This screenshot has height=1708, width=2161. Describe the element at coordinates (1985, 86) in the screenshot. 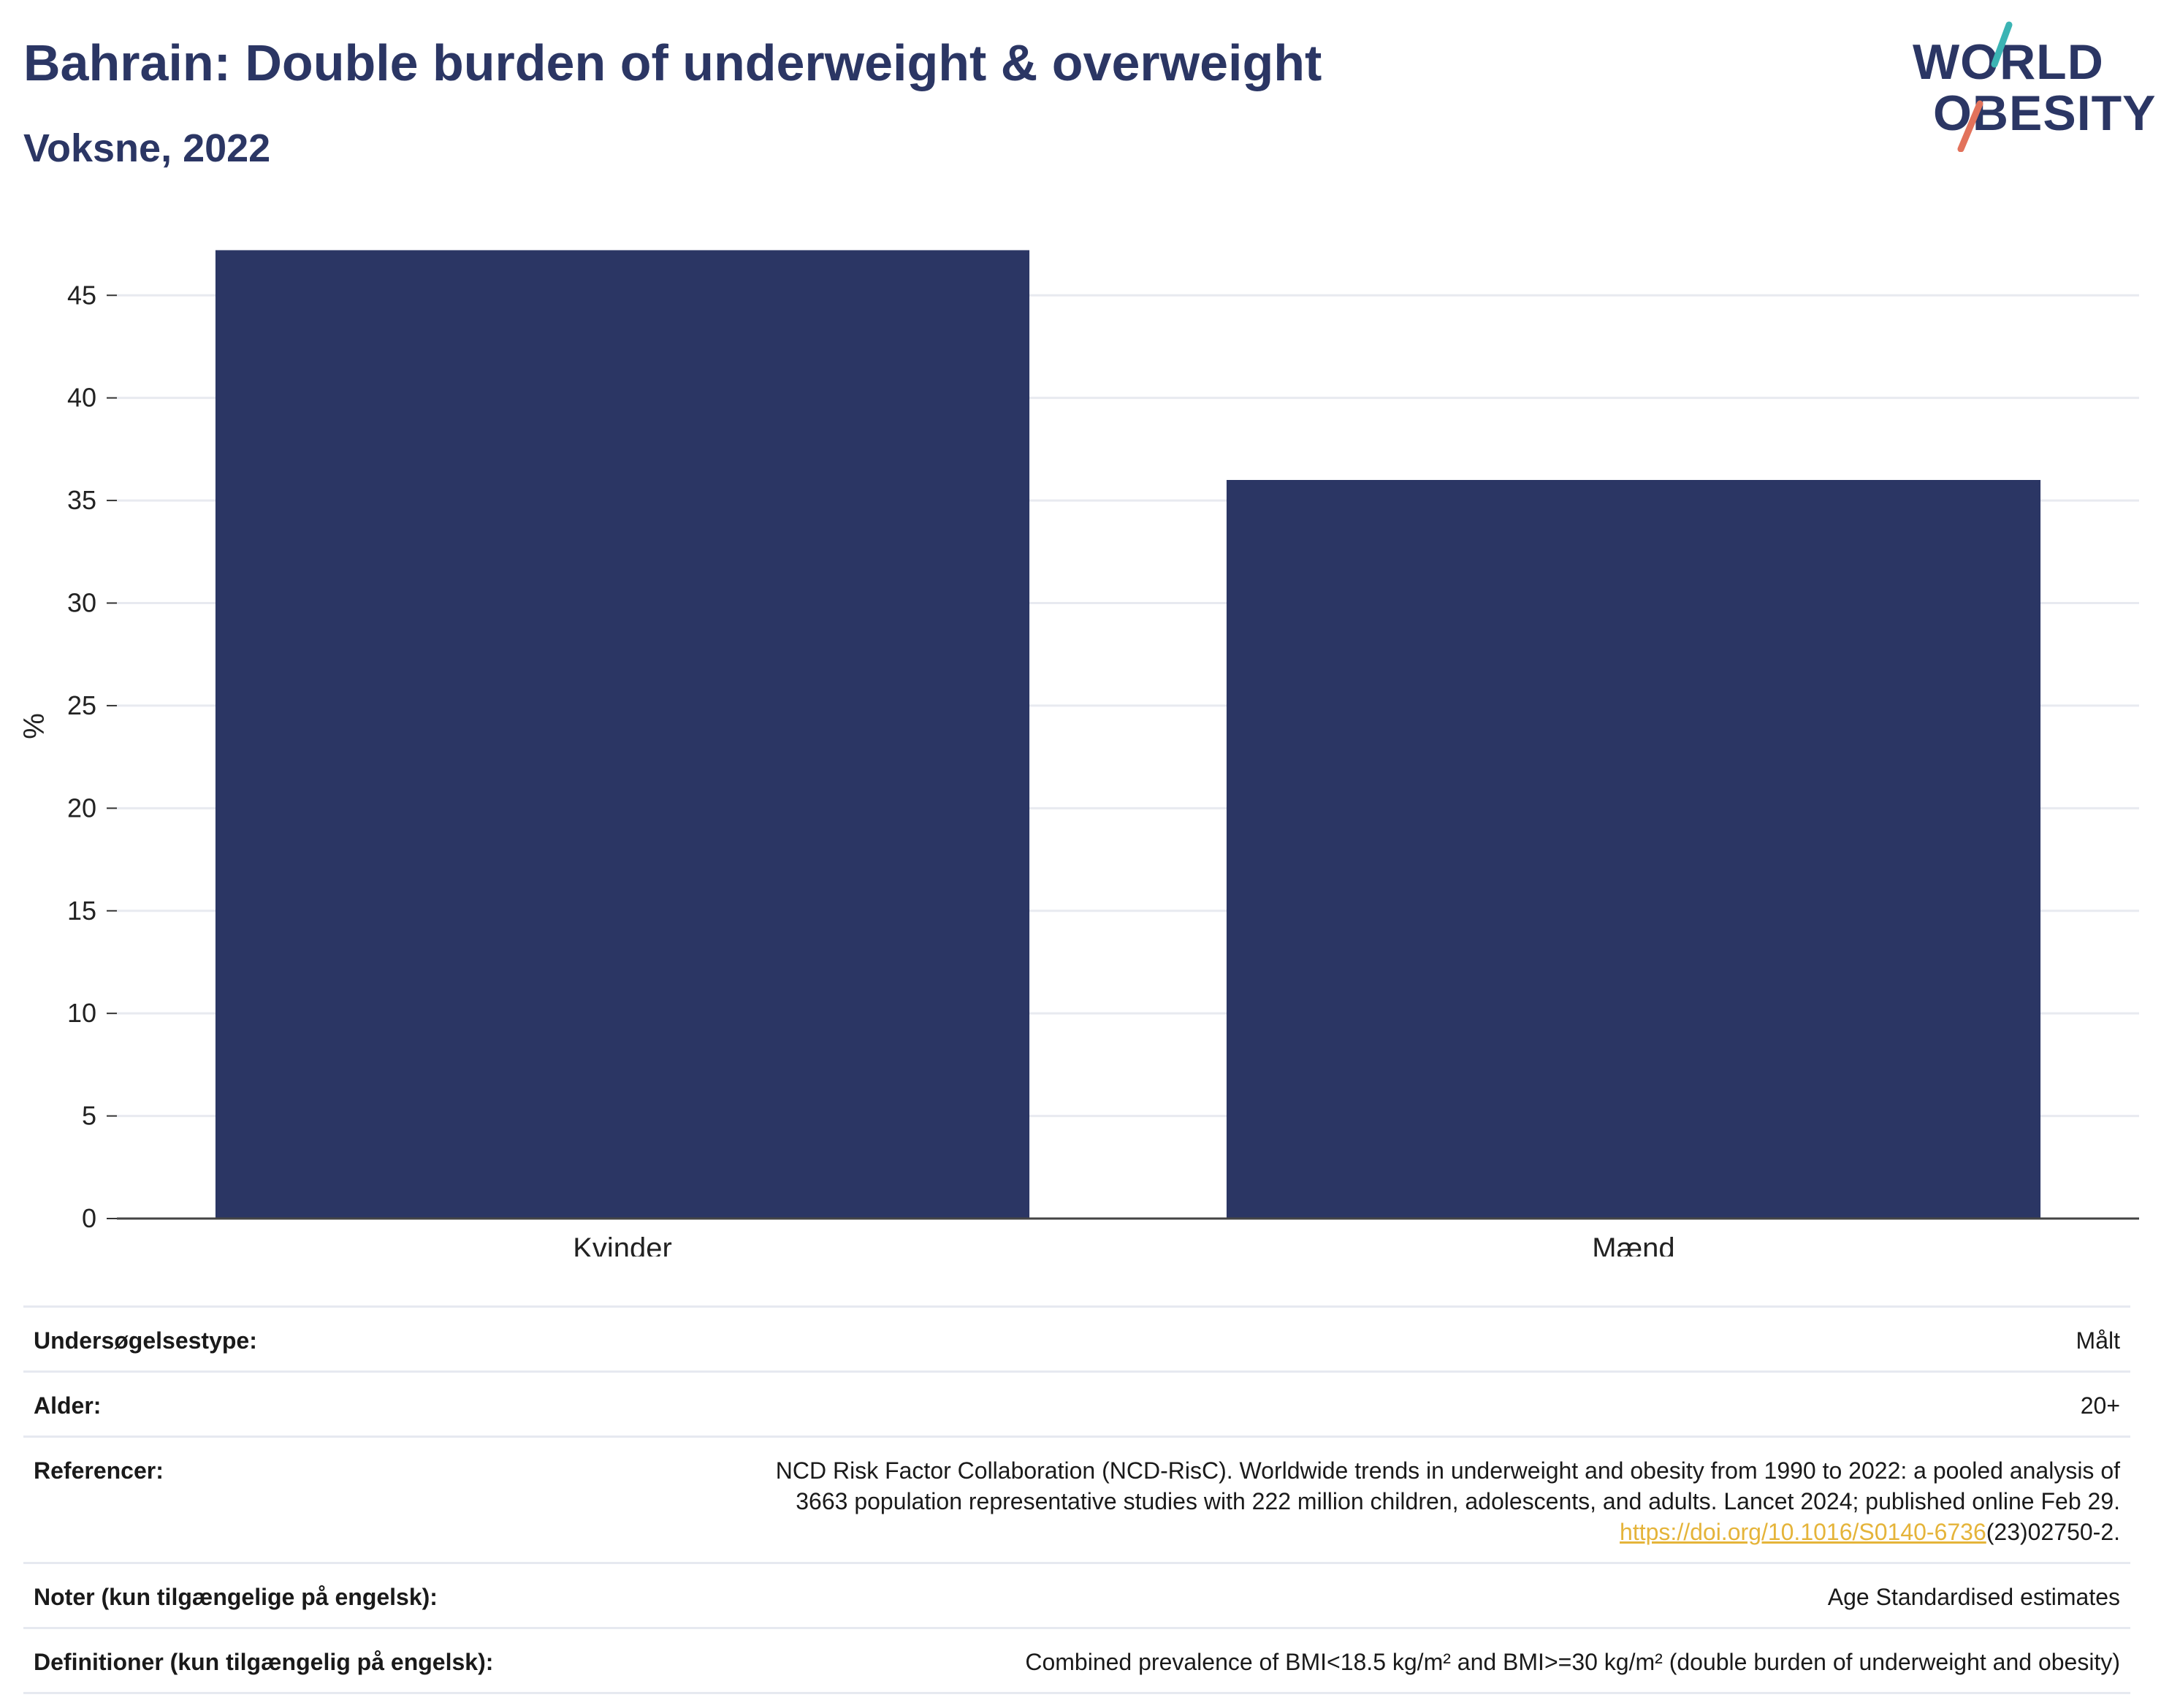

I see `logo-slash-icon` at that location.